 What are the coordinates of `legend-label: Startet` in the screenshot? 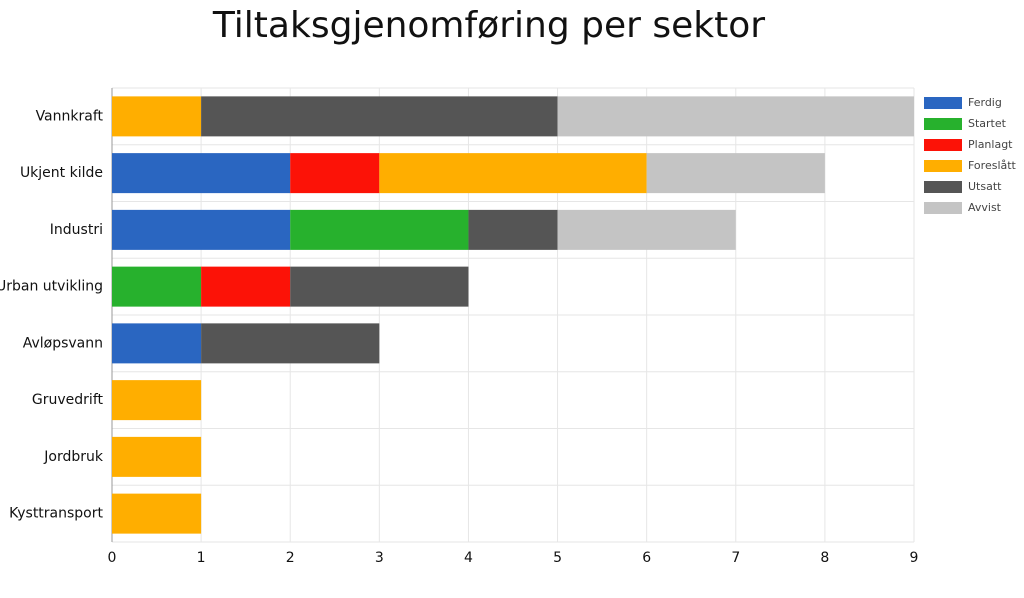 It's located at (987, 123).